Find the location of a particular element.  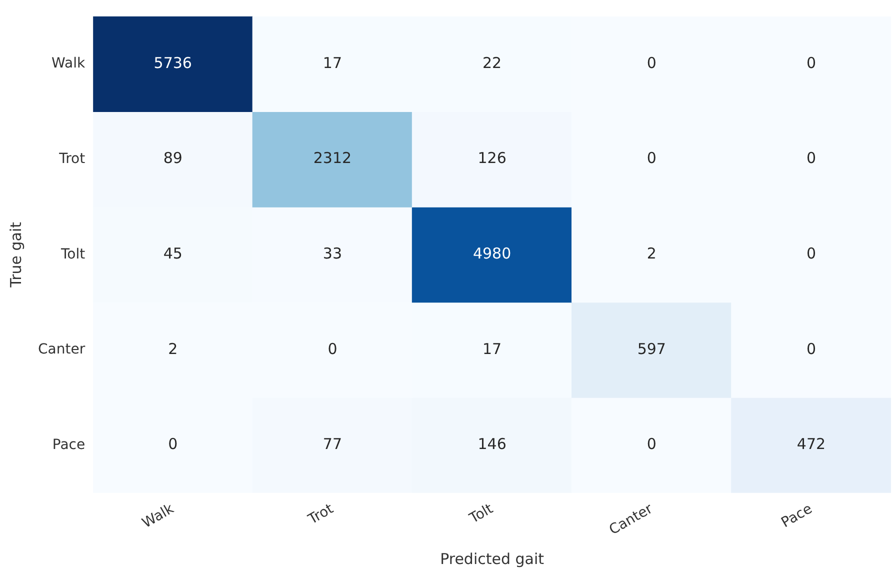

data-label: 126 is located at coordinates (492, 158).